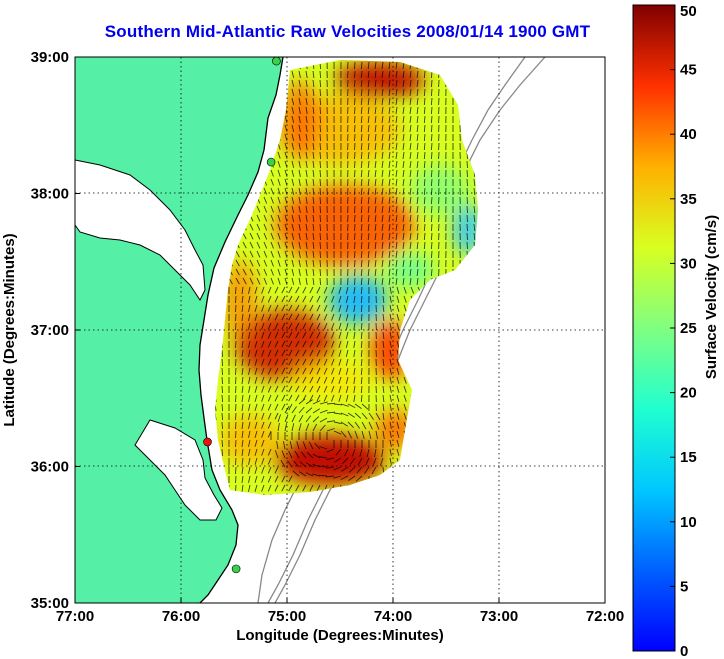  What do you see at coordinates (178, 470) in the screenshot?
I see `pamlico-sound` at bounding box center [178, 470].